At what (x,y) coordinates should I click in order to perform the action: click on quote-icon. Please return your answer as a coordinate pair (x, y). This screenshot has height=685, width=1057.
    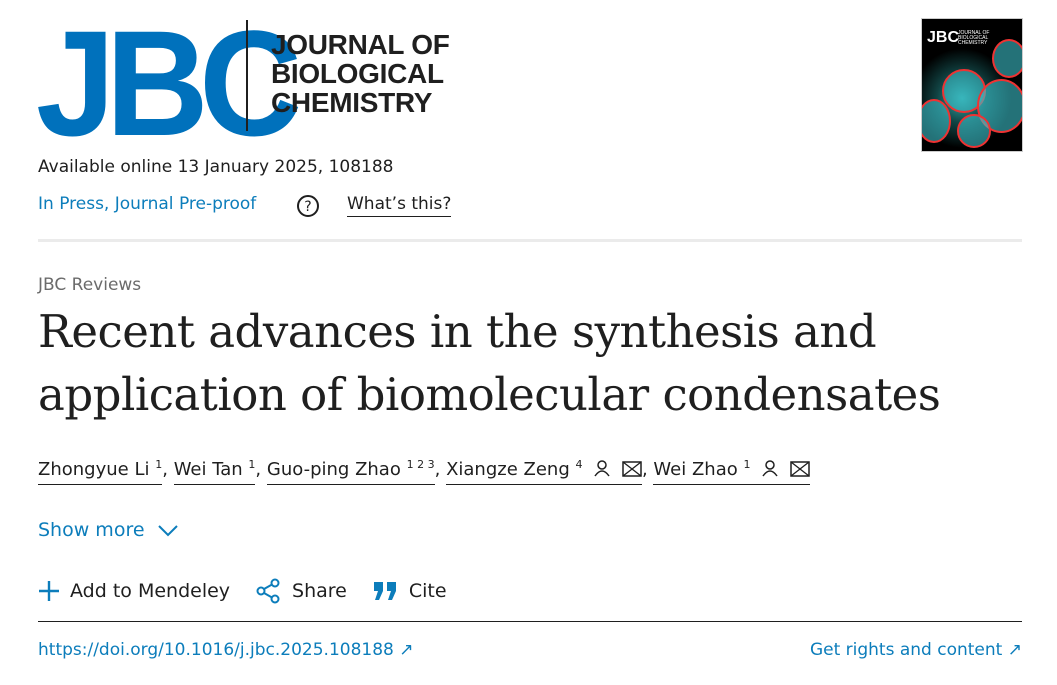
    Looking at the image, I should click on (384, 591).